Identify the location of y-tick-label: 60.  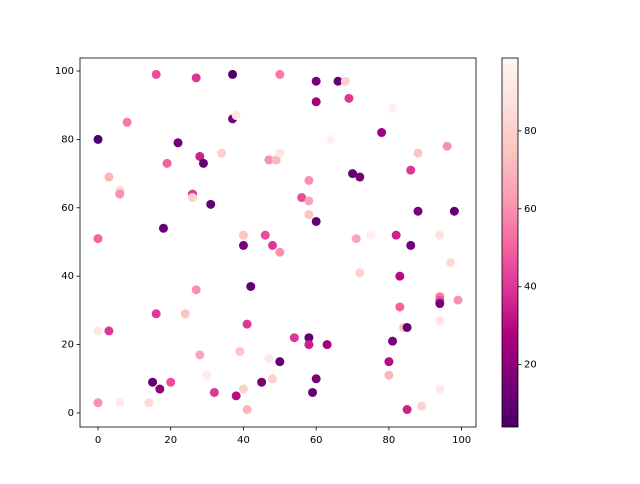
(67, 208).